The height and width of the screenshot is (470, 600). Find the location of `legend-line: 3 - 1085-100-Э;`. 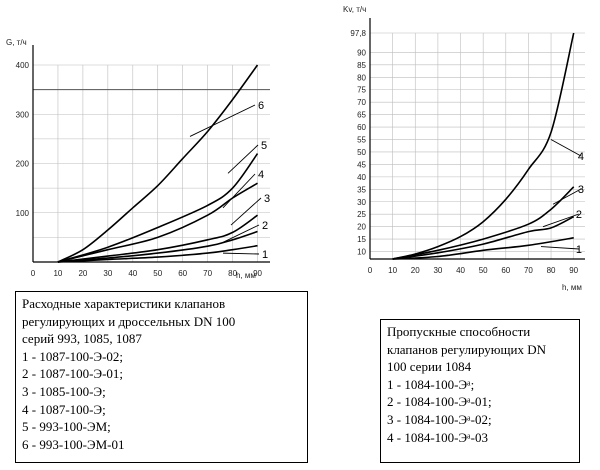

legend-line: 3 - 1085-100-Э; is located at coordinates (64, 391).